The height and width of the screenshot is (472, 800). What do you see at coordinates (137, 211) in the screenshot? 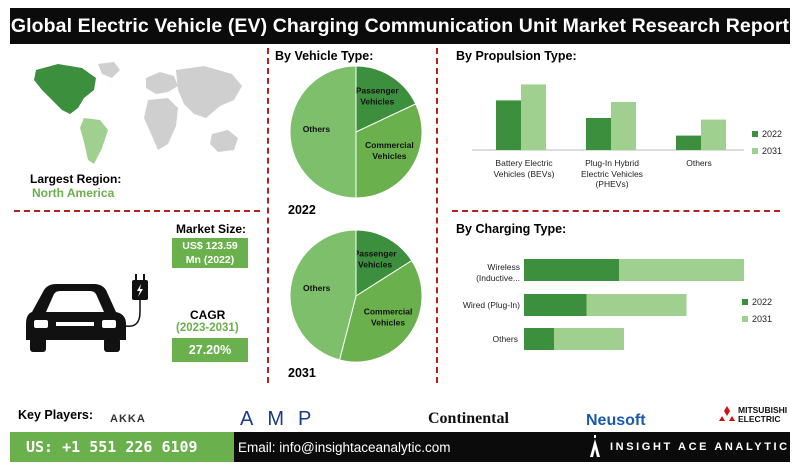
I see `divider-left-h` at bounding box center [137, 211].